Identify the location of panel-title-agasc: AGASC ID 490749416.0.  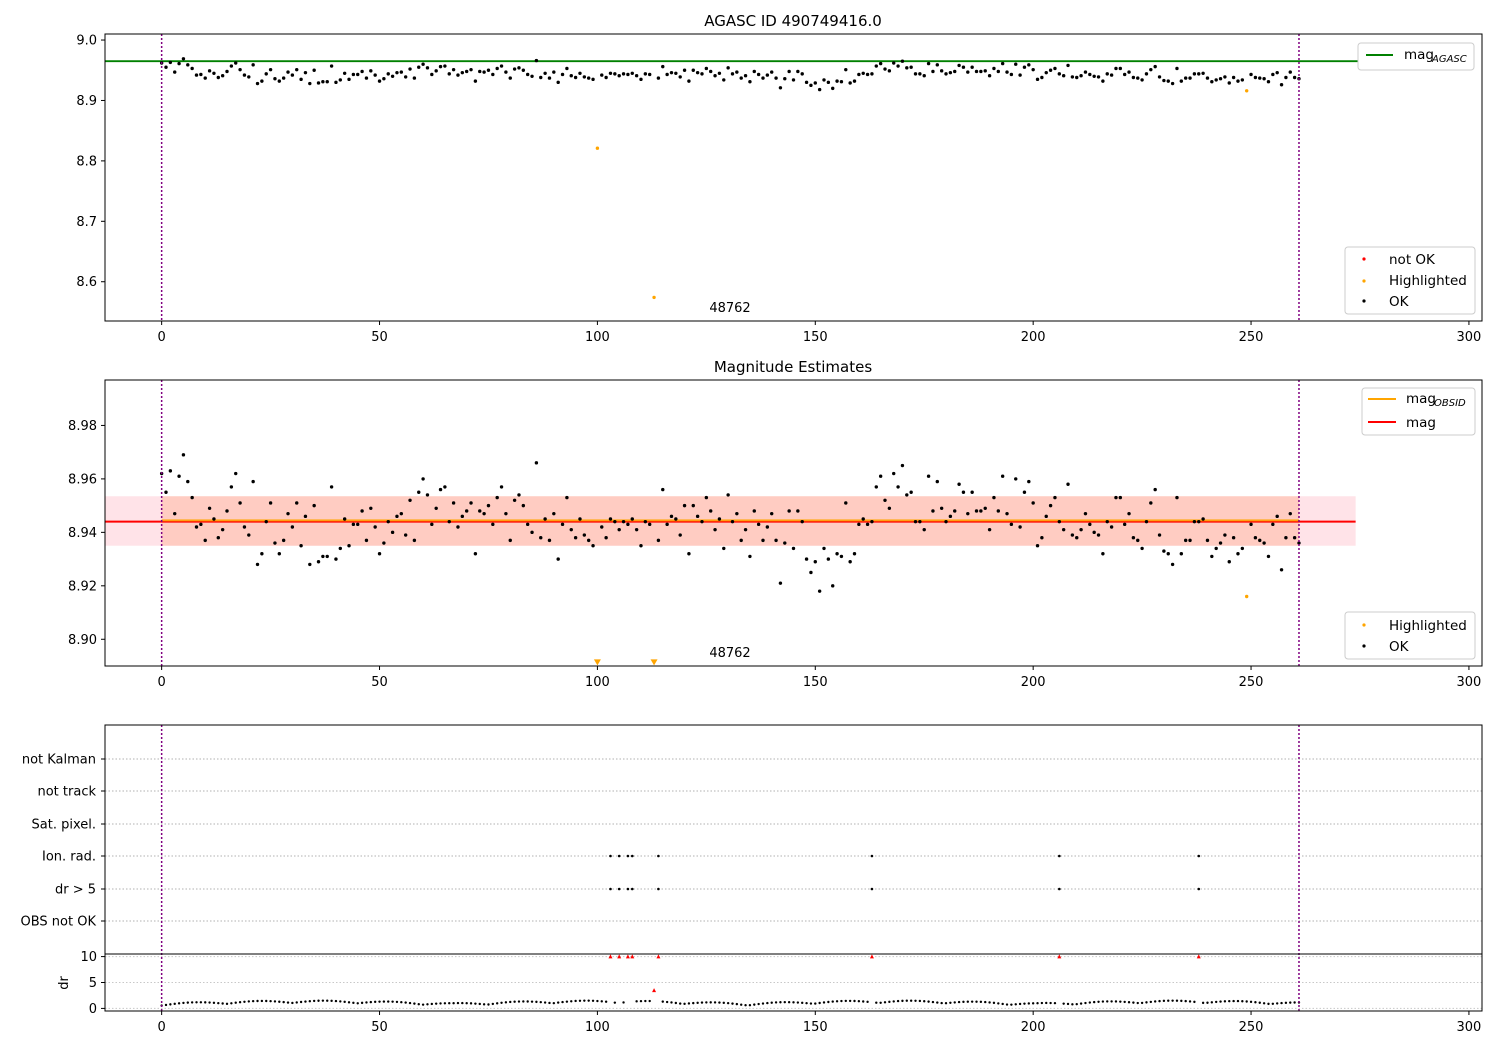
(793, 21).